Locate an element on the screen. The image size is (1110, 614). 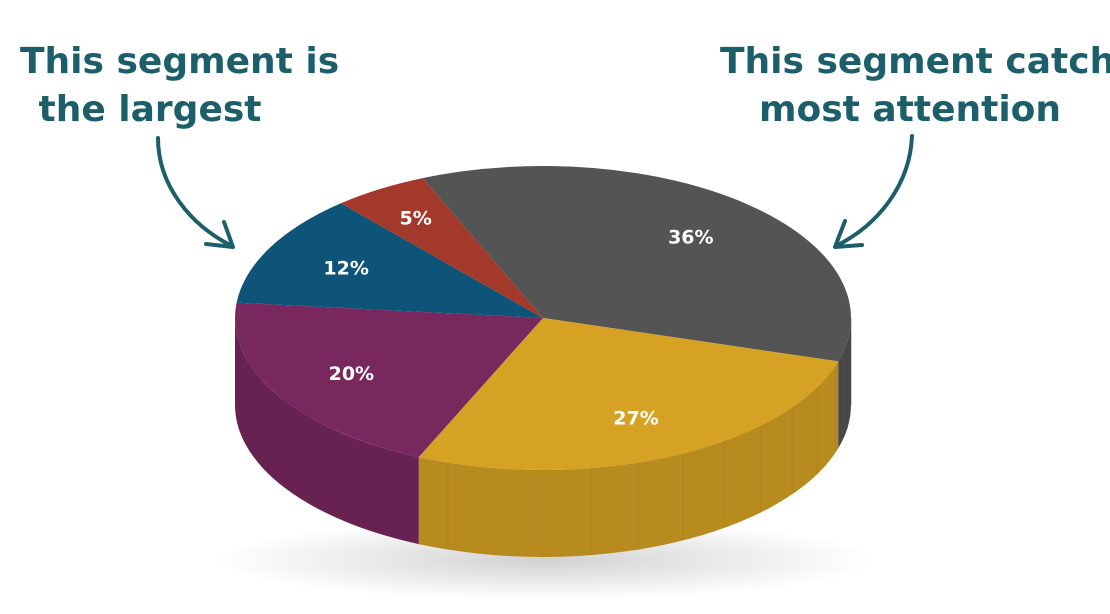
annotation-left-line-1: This segment is is located at coordinates (180, 61).